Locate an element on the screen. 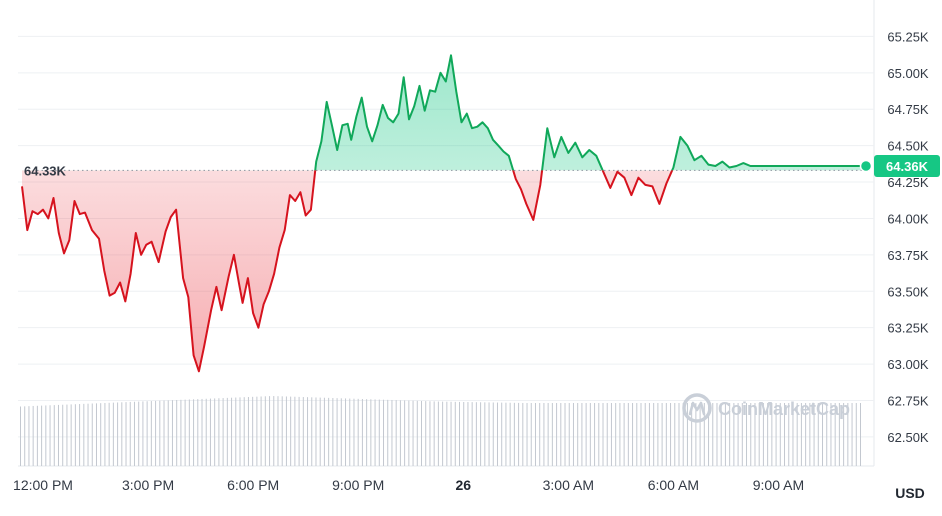 This screenshot has width=942, height=516. x-tick-label: 26 is located at coordinates (463, 485).